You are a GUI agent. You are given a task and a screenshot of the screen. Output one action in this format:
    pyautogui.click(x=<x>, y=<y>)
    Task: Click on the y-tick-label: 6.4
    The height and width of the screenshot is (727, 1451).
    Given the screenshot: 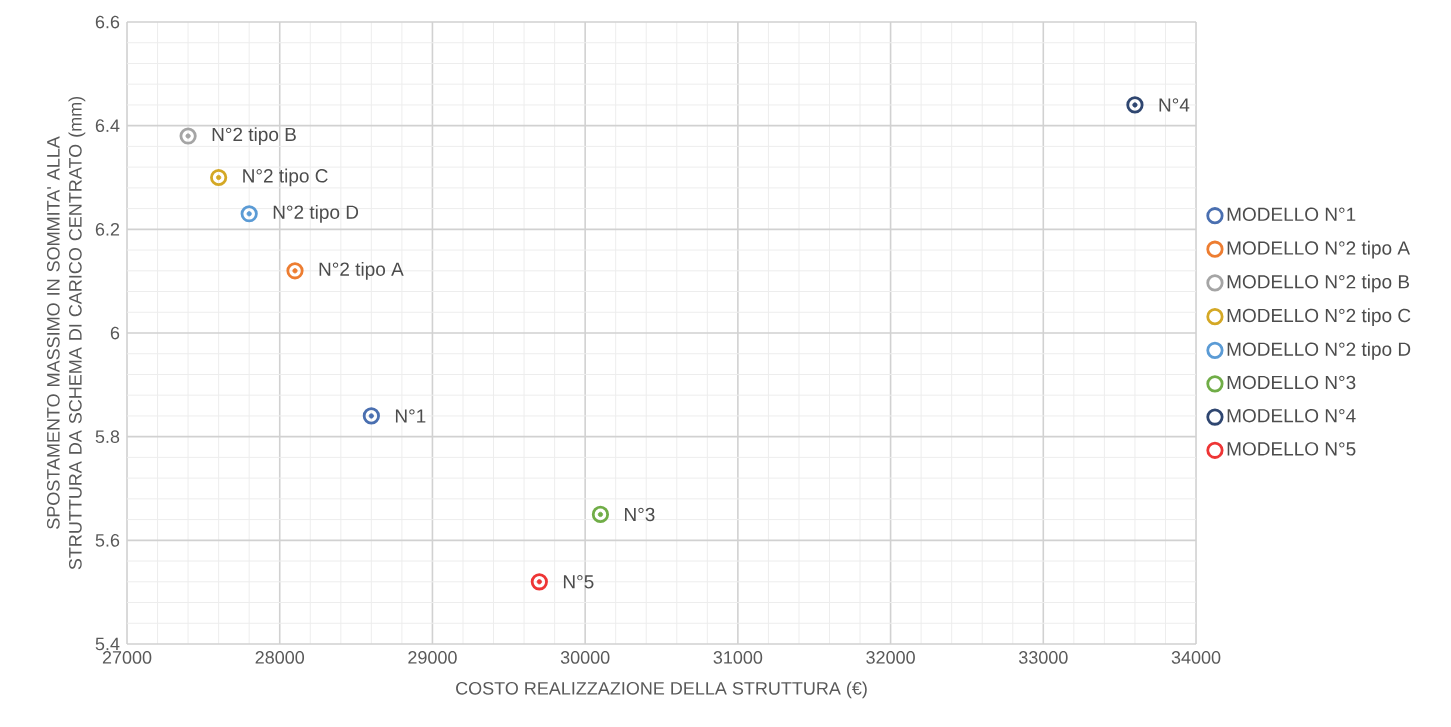 What is the action you would take?
    pyautogui.click(x=107, y=126)
    